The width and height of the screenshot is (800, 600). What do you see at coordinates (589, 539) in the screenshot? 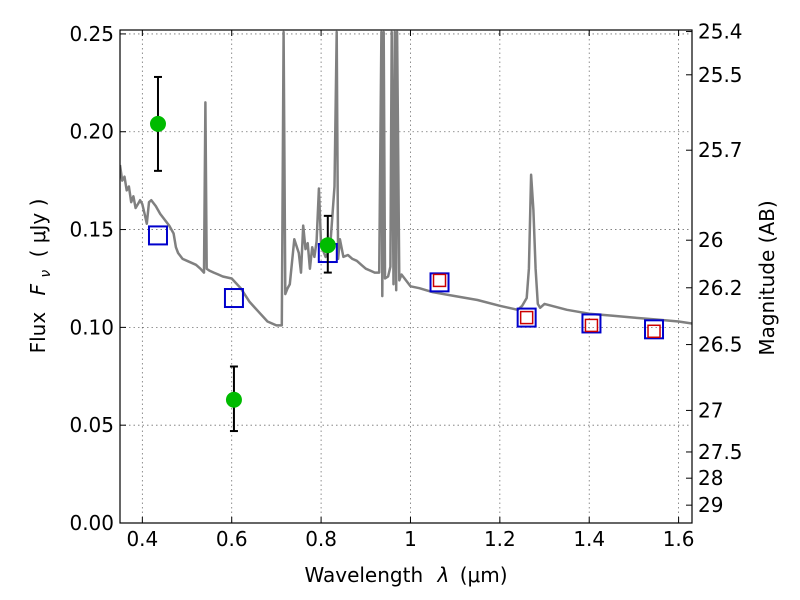
I see `x-tick-label: 1.4` at bounding box center [589, 539].